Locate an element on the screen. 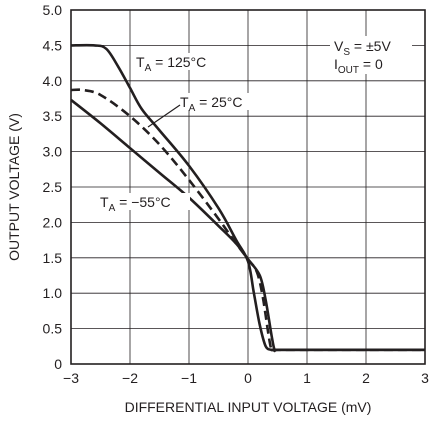 This screenshot has height=423, width=432. x-tick-label: −3 is located at coordinates (71, 378).